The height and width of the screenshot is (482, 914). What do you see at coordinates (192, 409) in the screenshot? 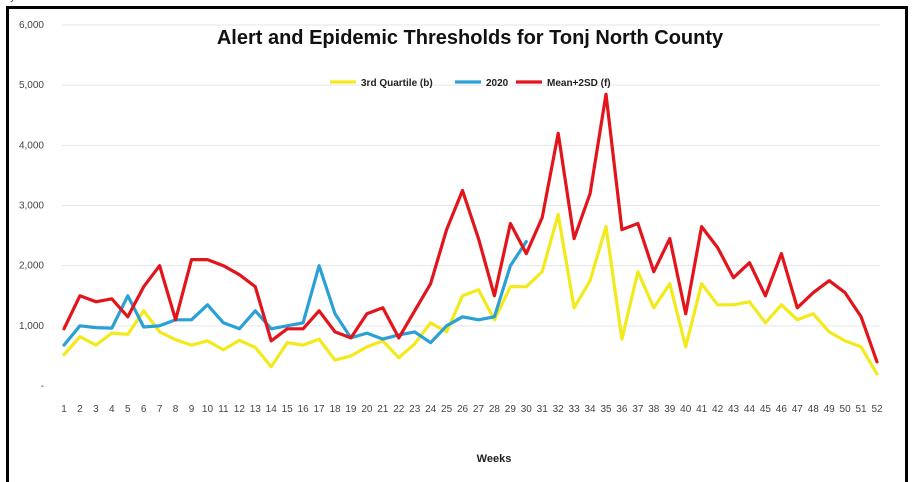
I see `x-tick-label: 9` at bounding box center [192, 409].